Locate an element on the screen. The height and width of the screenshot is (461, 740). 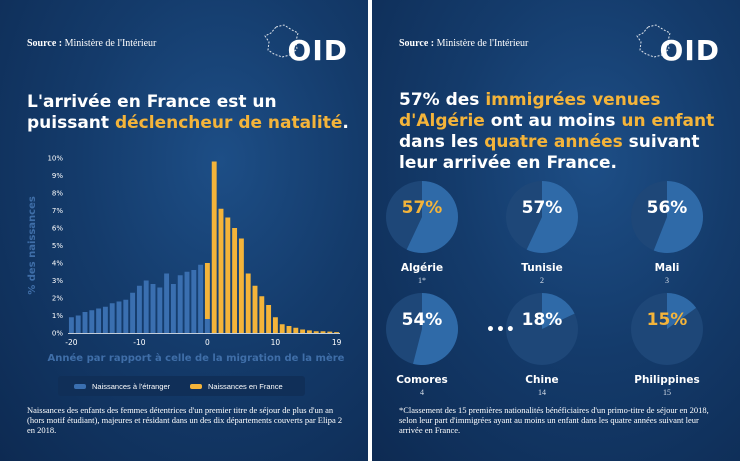
logo-text: OID is located at coordinates (317, 50).